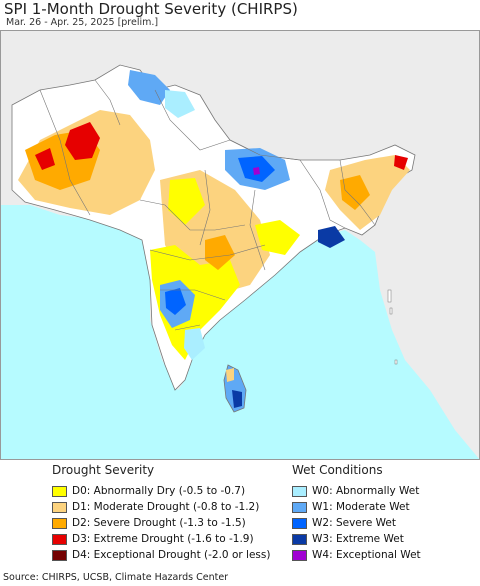  What do you see at coordinates (186, 201) in the screenshot?
I see `d0-north` at bounding box center [186, 201].